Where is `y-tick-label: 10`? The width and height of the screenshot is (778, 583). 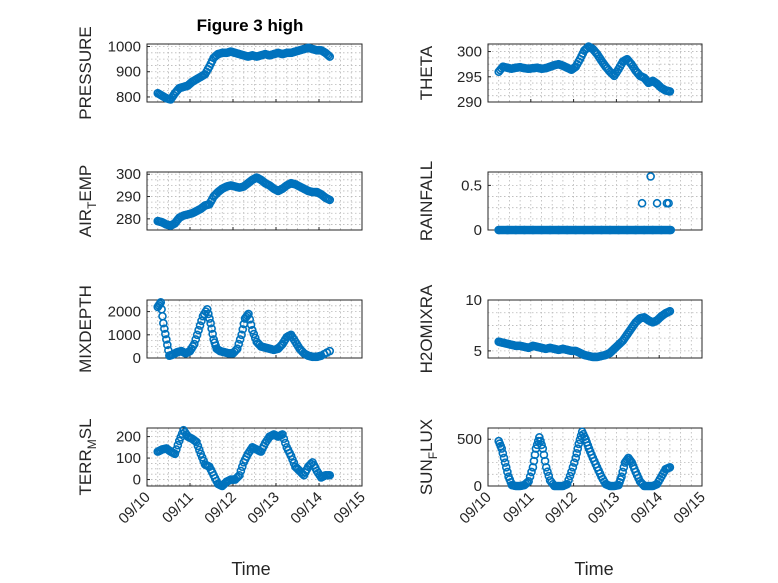 y-tick-label: 10 is located at coordinates (473, 300).